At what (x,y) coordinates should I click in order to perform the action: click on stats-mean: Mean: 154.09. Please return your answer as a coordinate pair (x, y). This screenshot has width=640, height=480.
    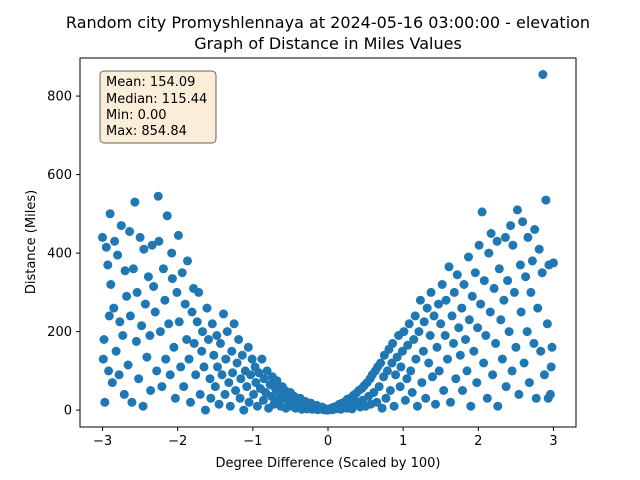
    Looking at the image, I should click on (150, 82).